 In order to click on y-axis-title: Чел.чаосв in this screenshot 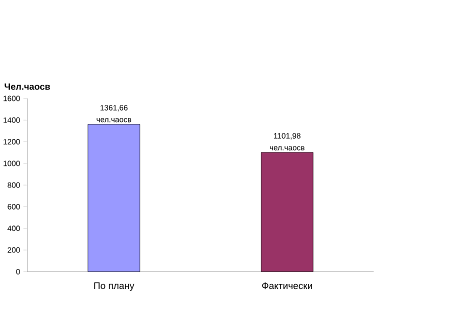, I will do `click(27, 86)`.